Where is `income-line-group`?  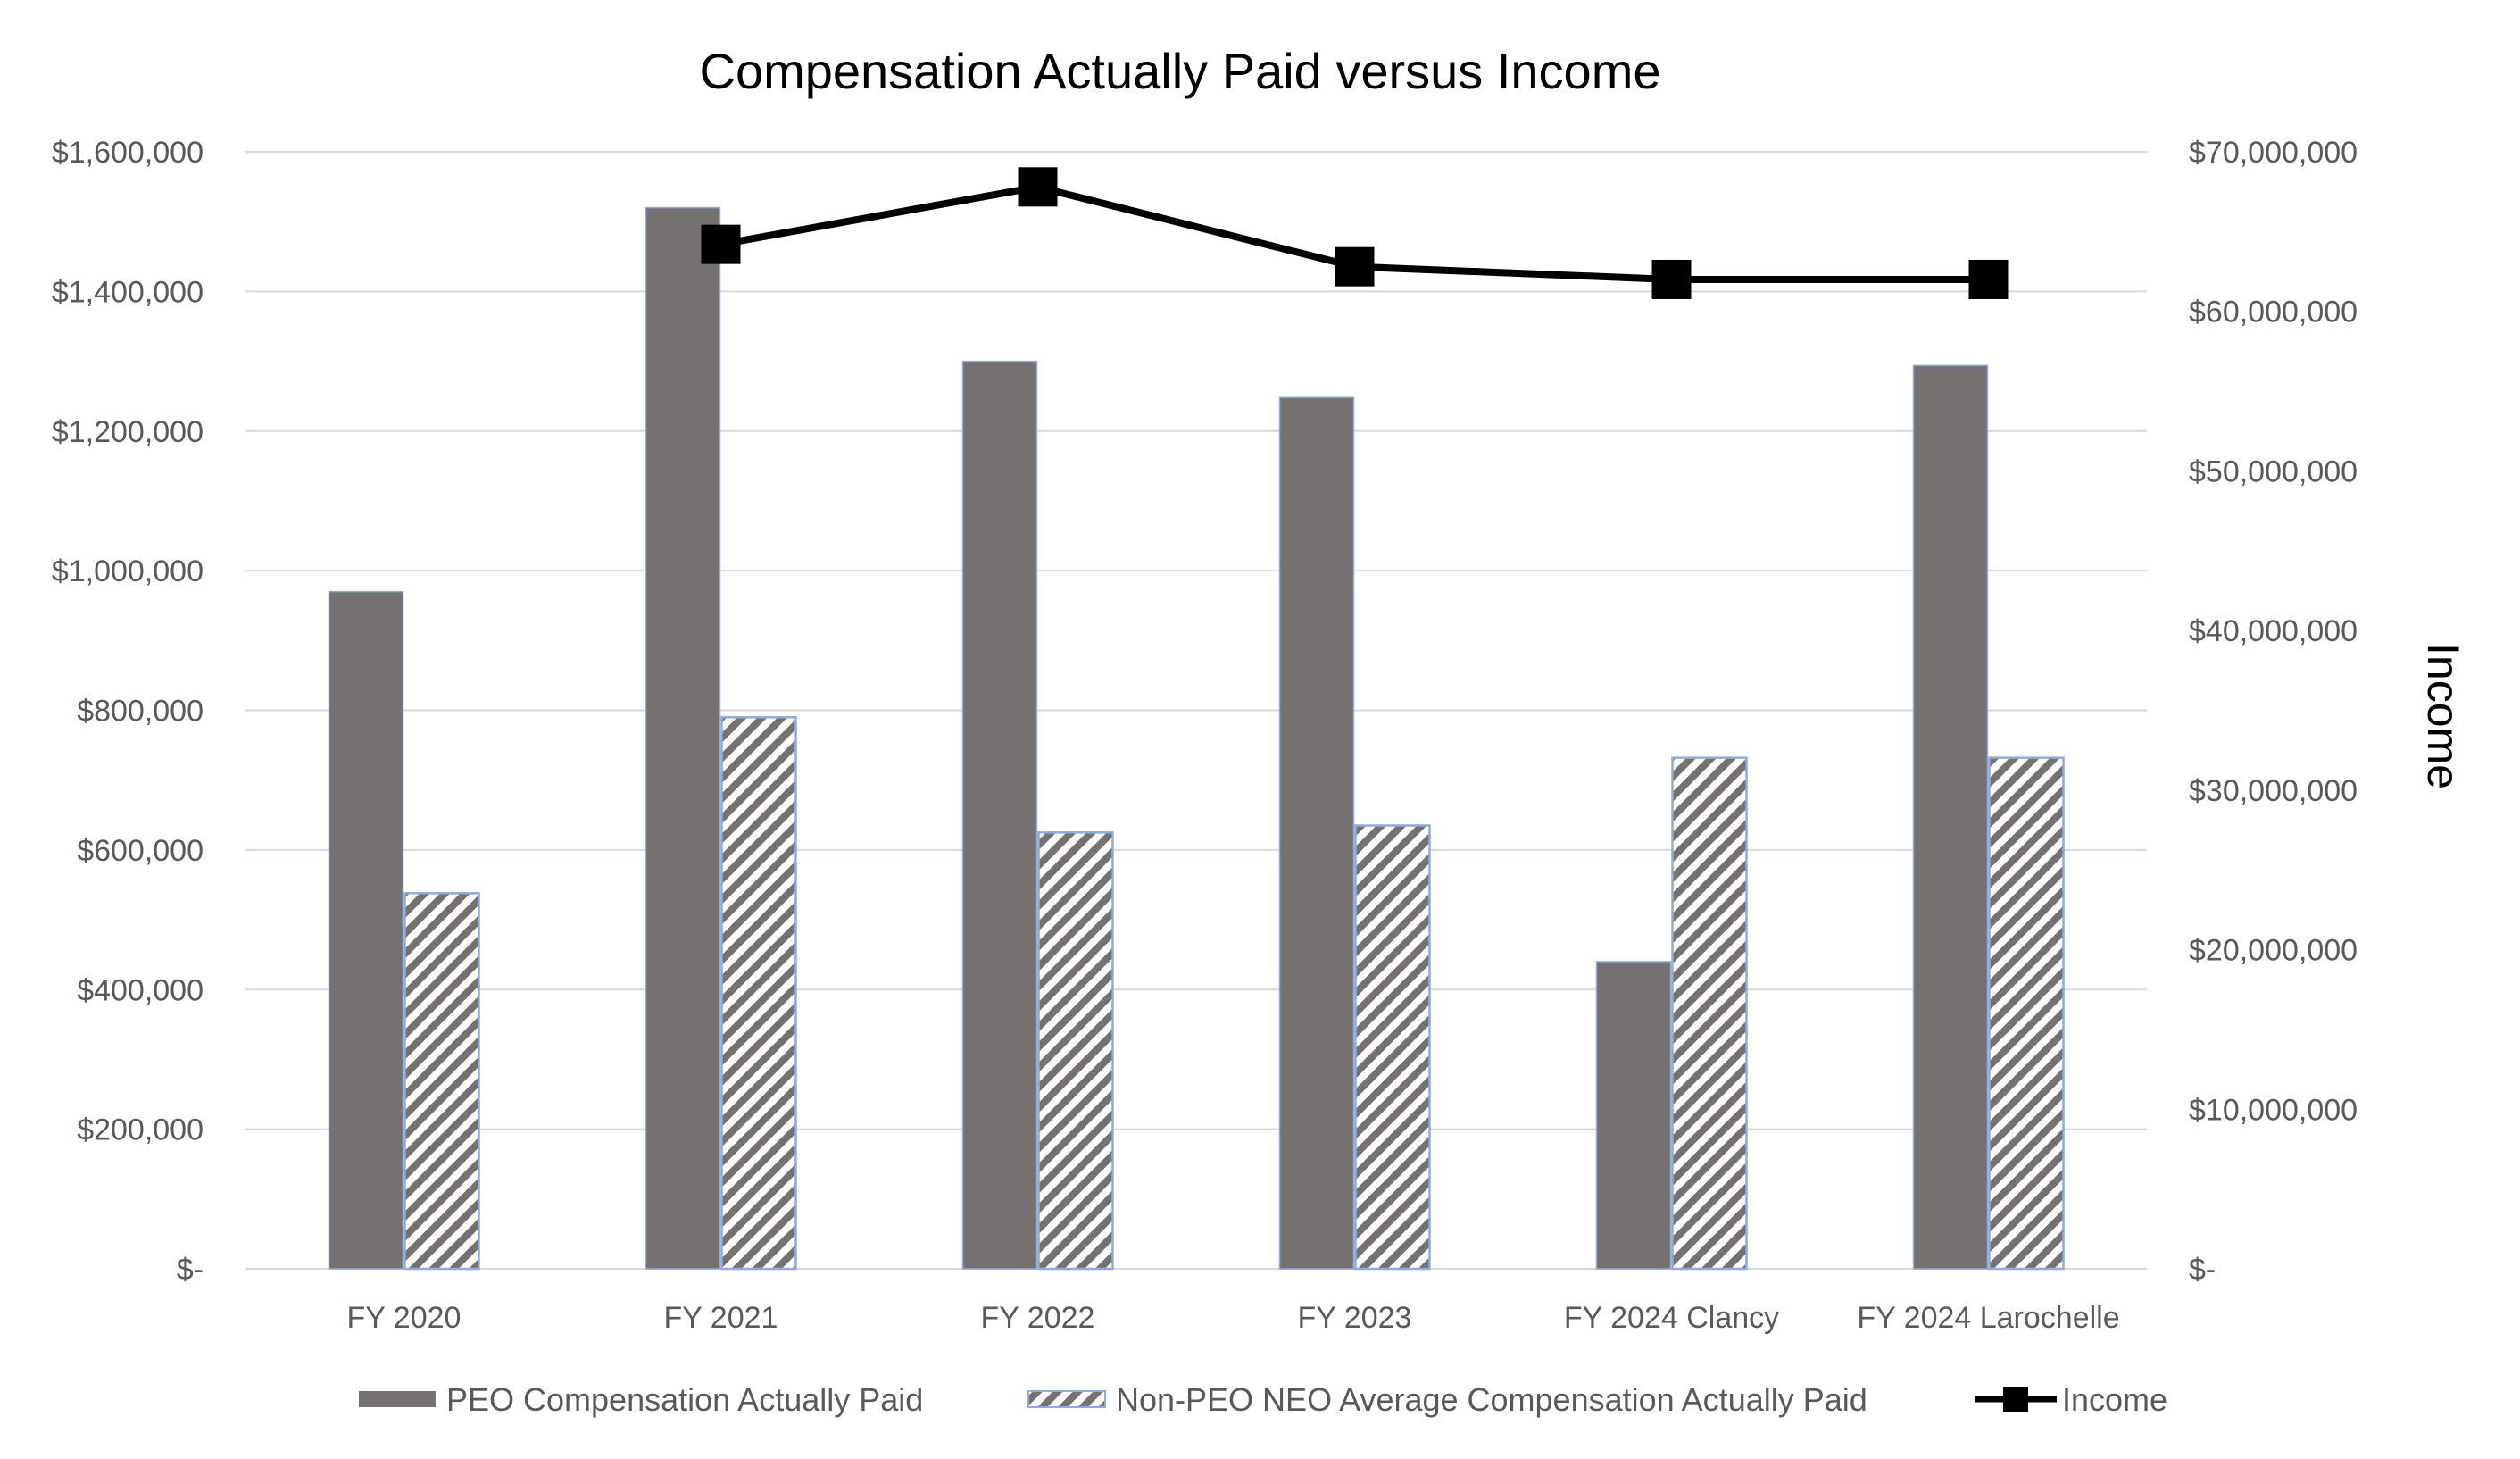
income-line-group is located at coordinates (1355, 233).